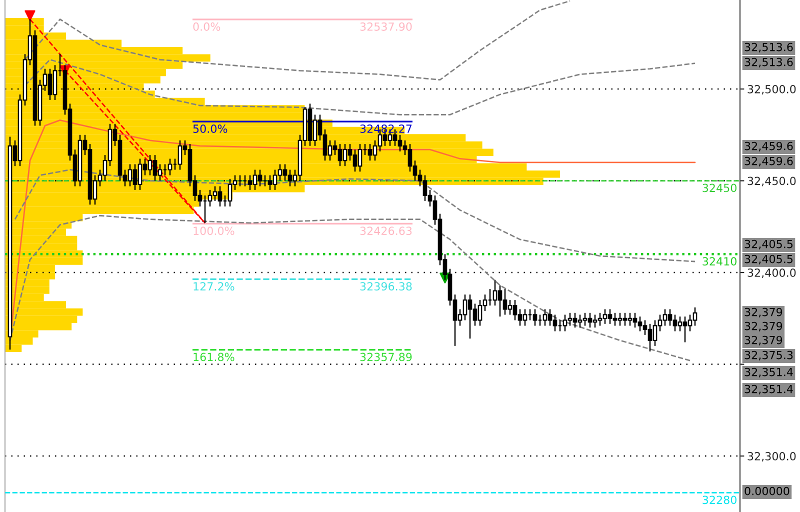  Describe the element at coordinates (206, 26) in the screenshot. I see `annotation: 0.0%` at that location.